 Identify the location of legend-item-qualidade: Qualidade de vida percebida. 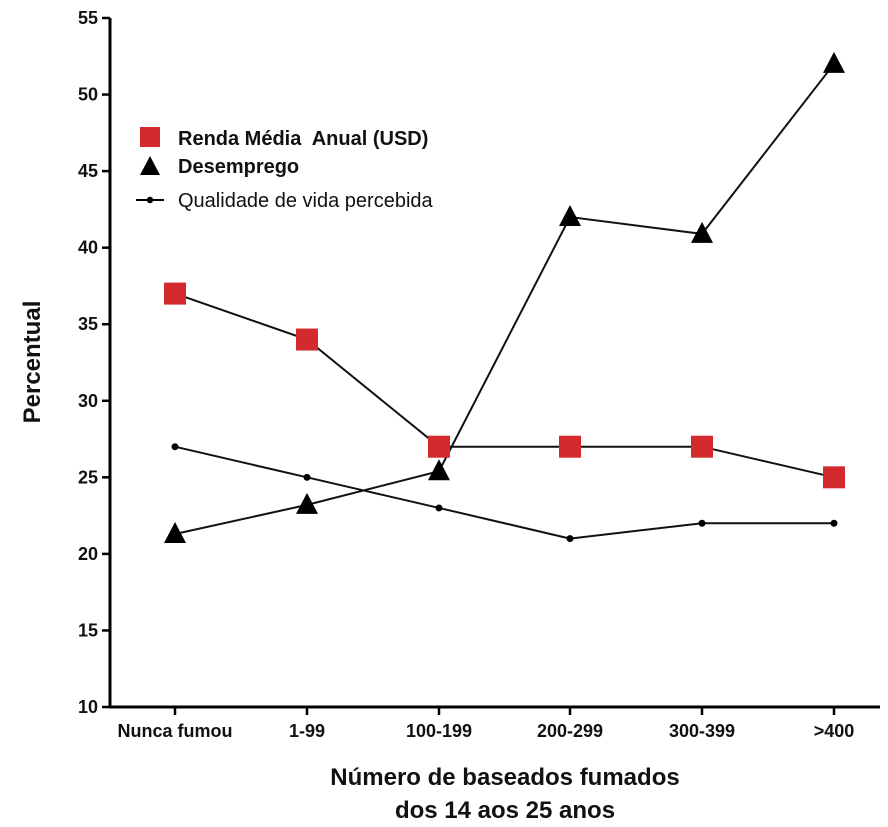
(285, 201).